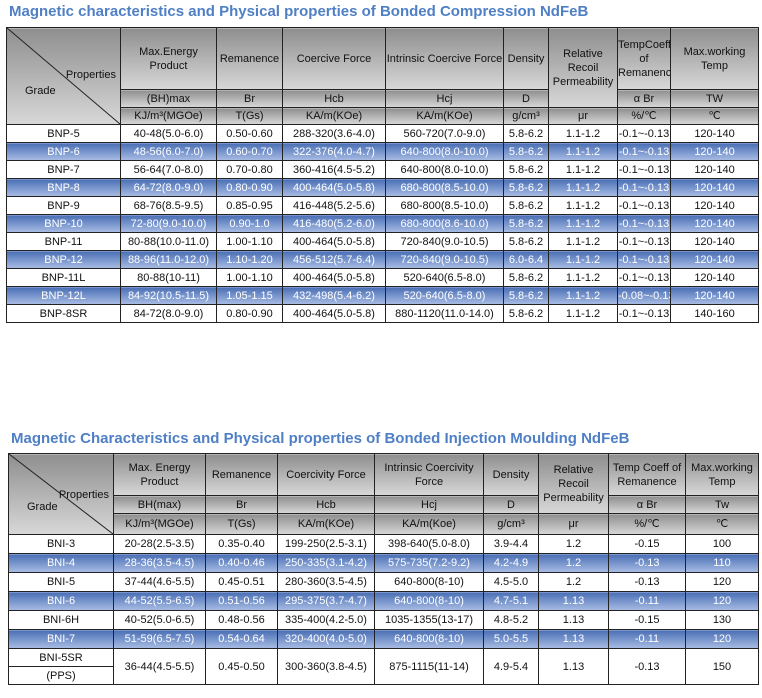  Describe the element at coordinates (444, 295) in the screenshot. I see `value-cell: 520-640(6.5-8.0)` at that location.